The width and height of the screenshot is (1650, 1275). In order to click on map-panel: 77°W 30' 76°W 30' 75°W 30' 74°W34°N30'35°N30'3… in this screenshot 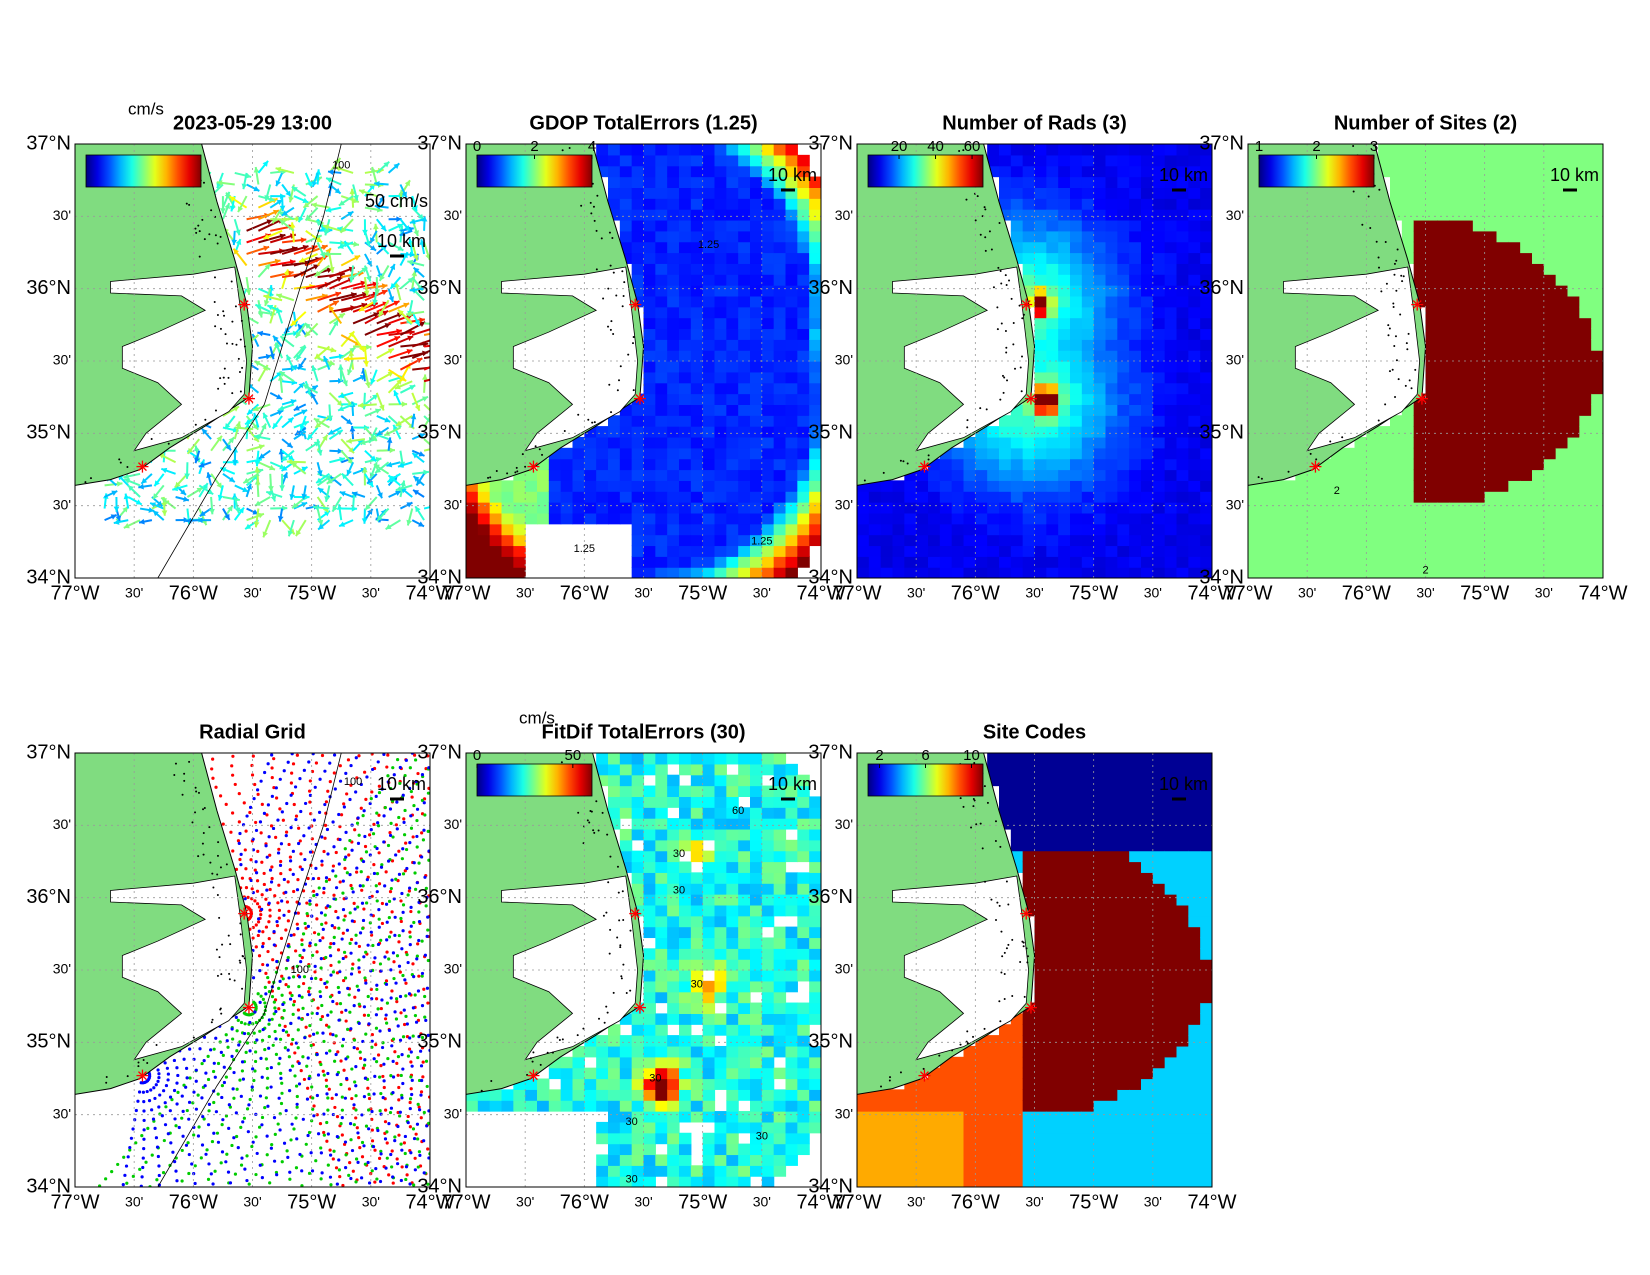, I will do `click(240, 351)`.